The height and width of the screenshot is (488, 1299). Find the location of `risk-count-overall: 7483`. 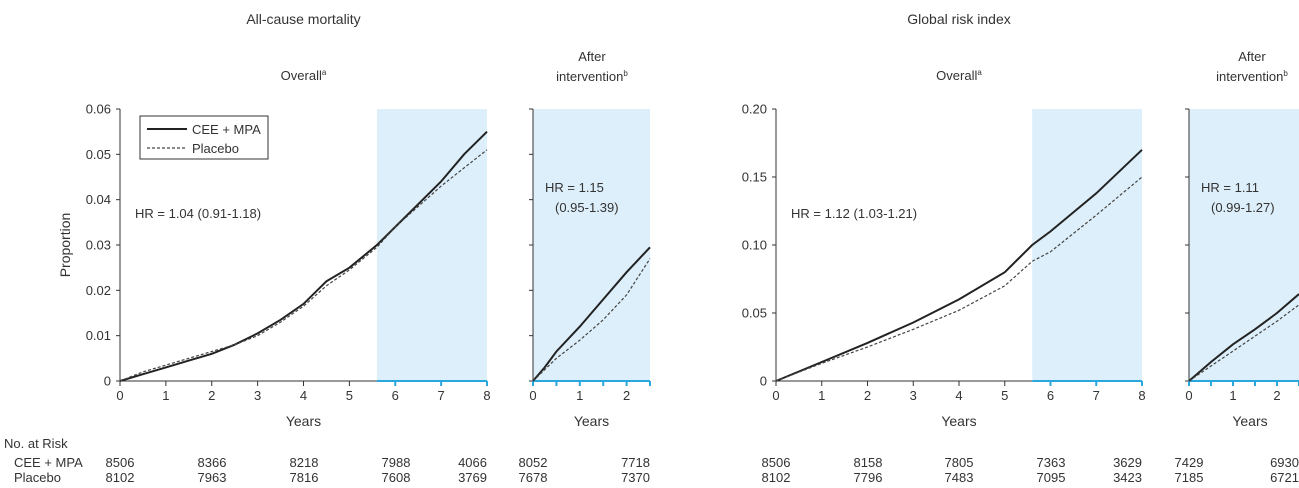

risk-count-overall: 7483 is located at coordinates (959, 477).